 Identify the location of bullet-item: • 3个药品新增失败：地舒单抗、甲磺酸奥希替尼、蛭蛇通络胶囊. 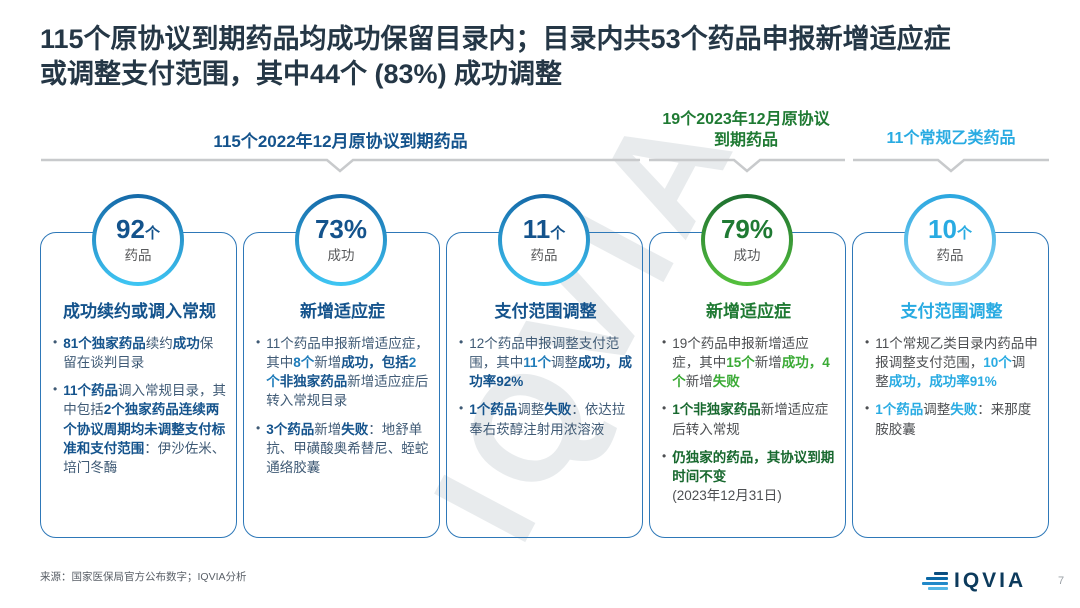
(342, 447).